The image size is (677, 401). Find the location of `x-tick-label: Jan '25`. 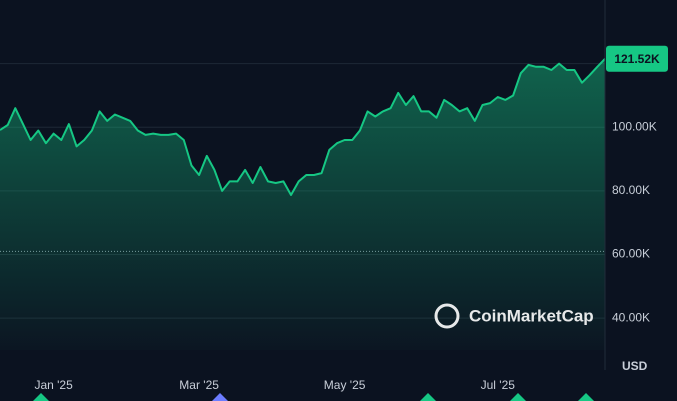

x-tick-label: Jan '25 is located at coordinates (53, 385).